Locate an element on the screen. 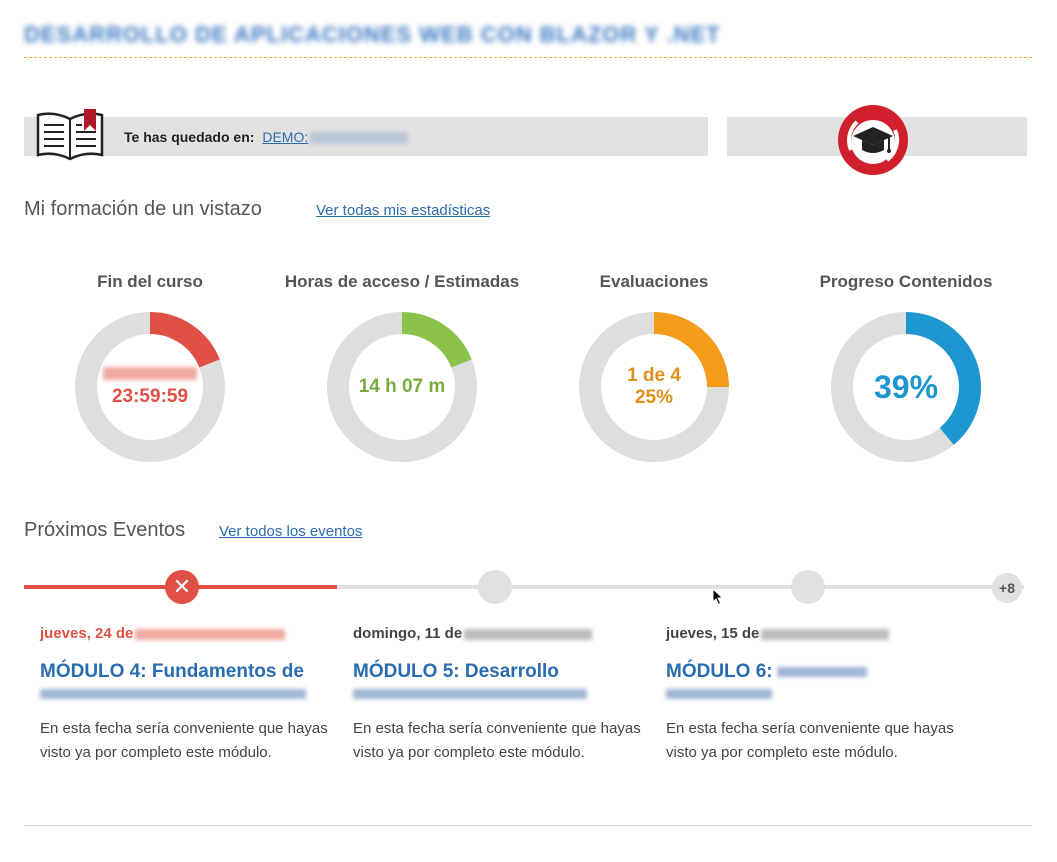 This screenshot has width=1057, height=862. gauge-value: 23:59:59 is located at coordinates (150, 387).